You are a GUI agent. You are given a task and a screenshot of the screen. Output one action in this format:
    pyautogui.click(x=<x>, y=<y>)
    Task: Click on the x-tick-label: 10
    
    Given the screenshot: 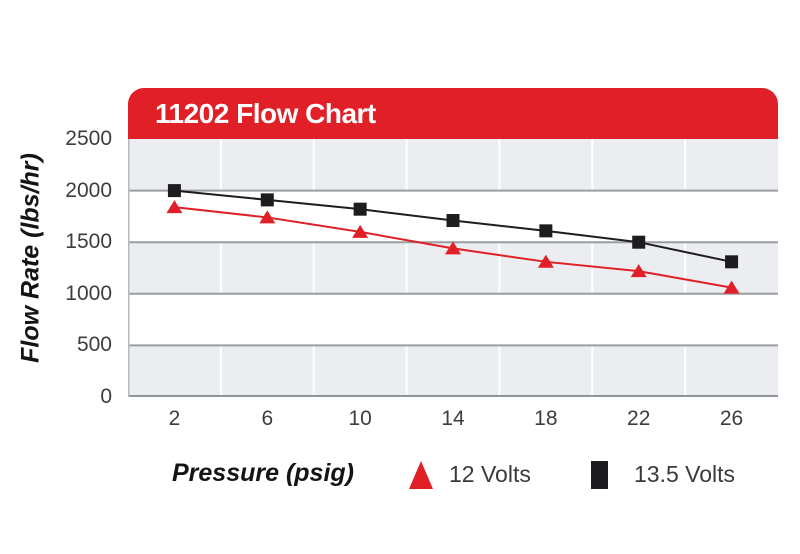 What is the action you would take?
    pyautogui.click(x=360, y=418)
    